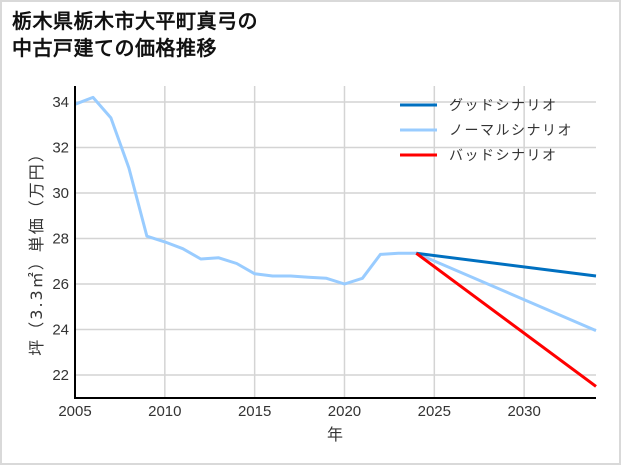  Describe the element at coordinates (60, 102) in the screenshot. I see `y-tick-label: 34` at that location.